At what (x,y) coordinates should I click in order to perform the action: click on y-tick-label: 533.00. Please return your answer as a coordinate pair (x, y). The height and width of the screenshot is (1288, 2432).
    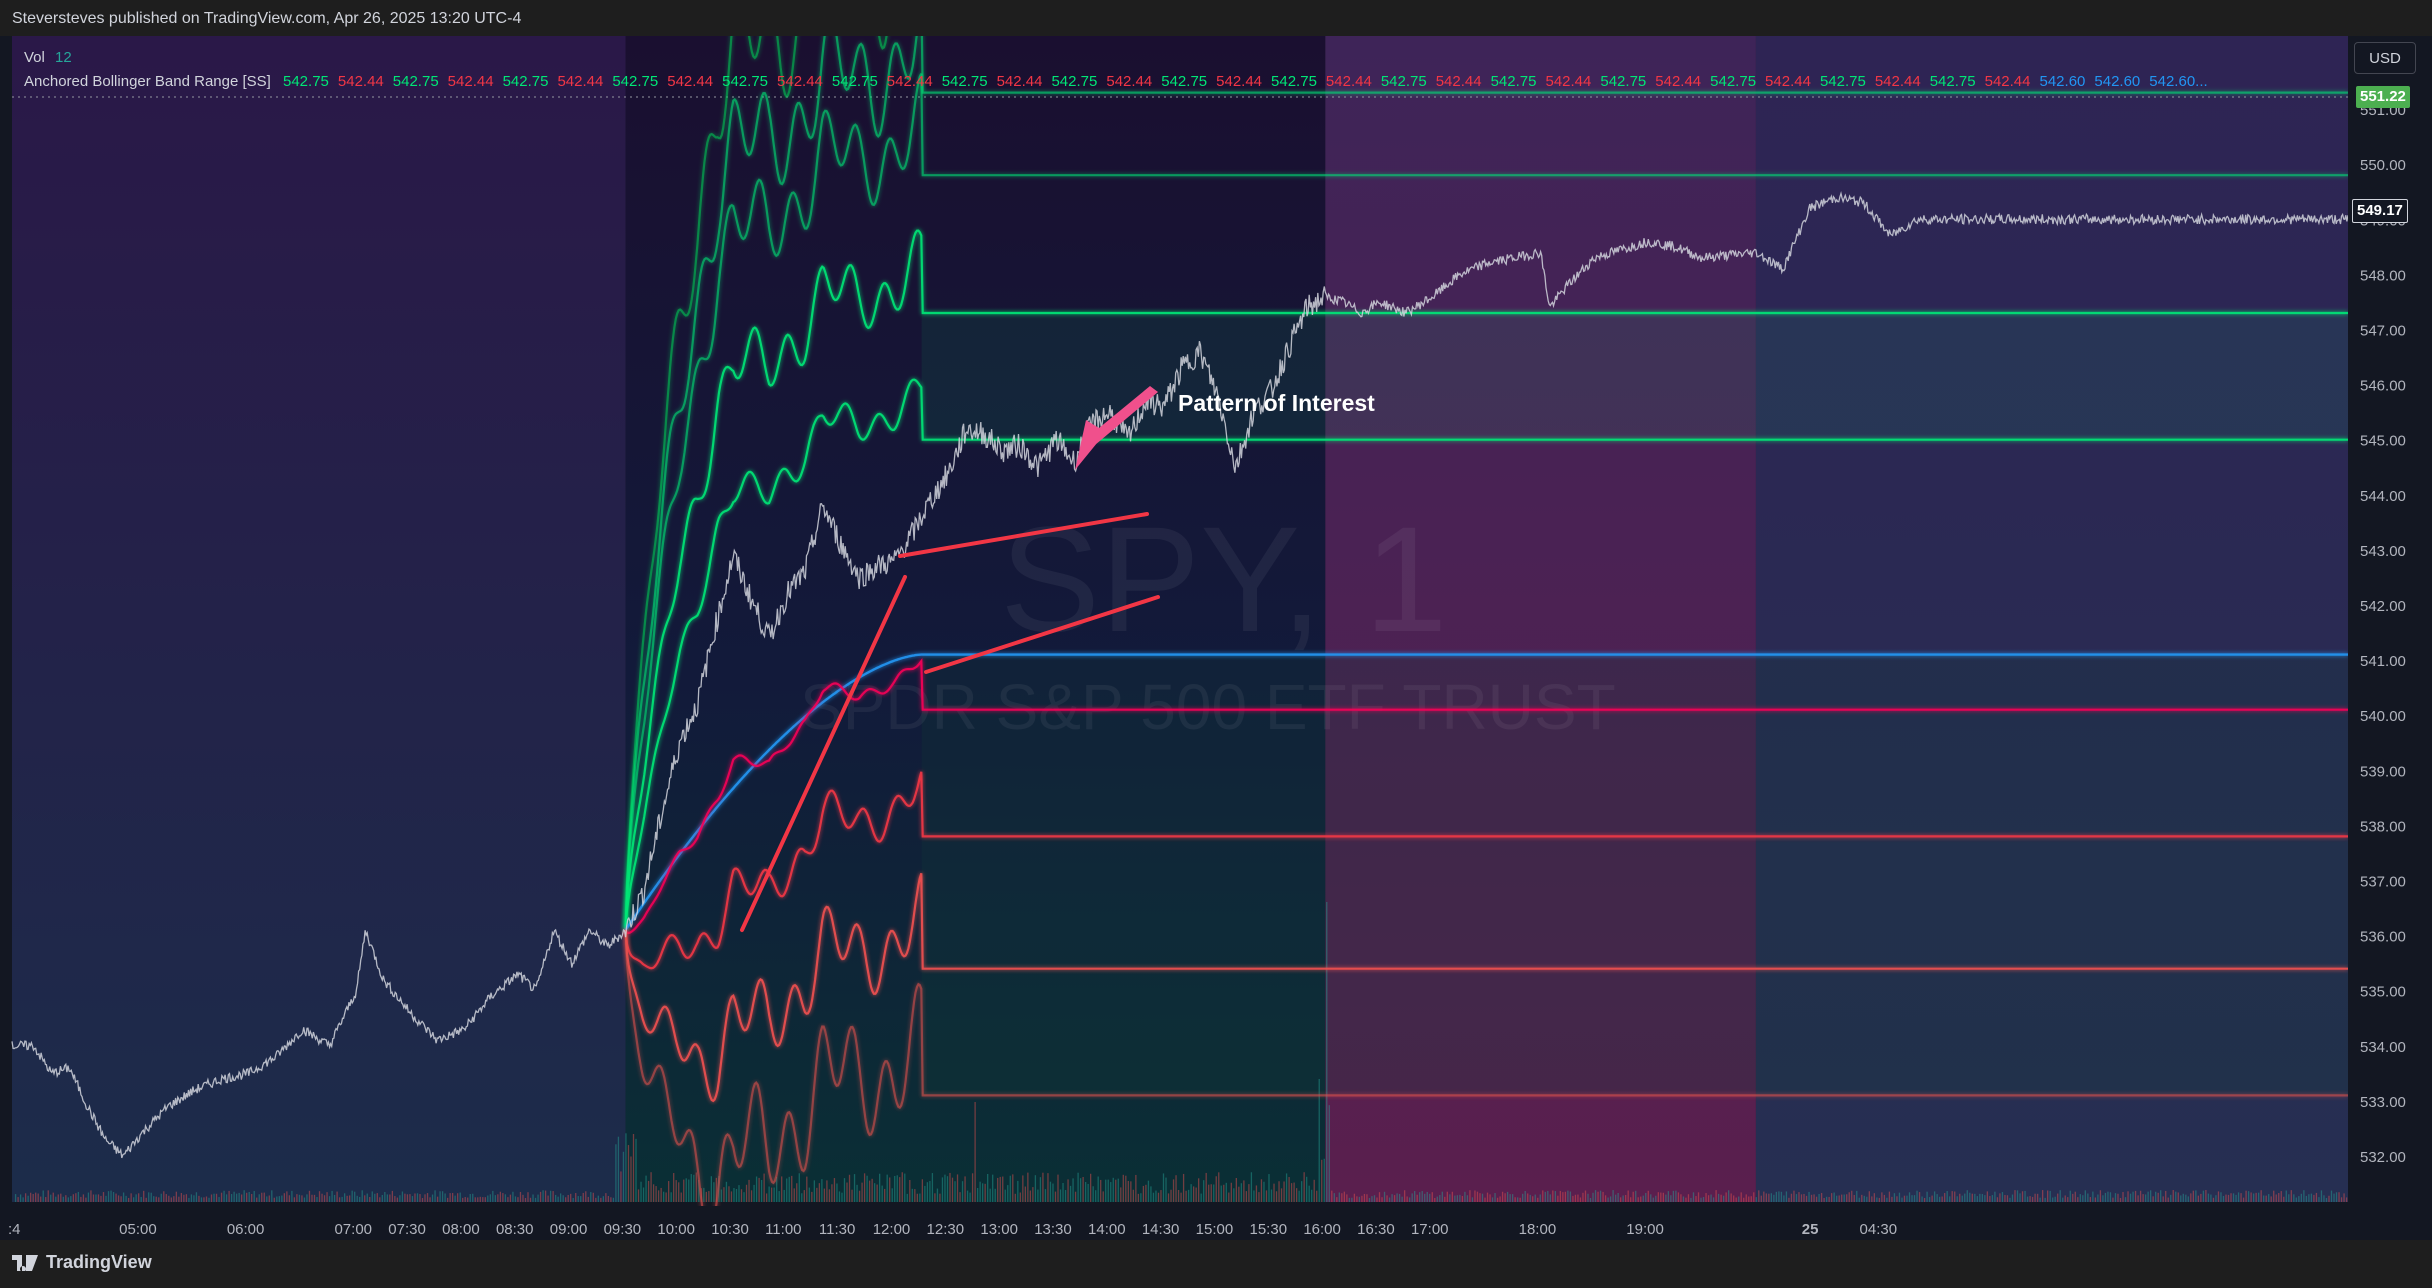
    Looking at the image, I should click on (2383, 1102).